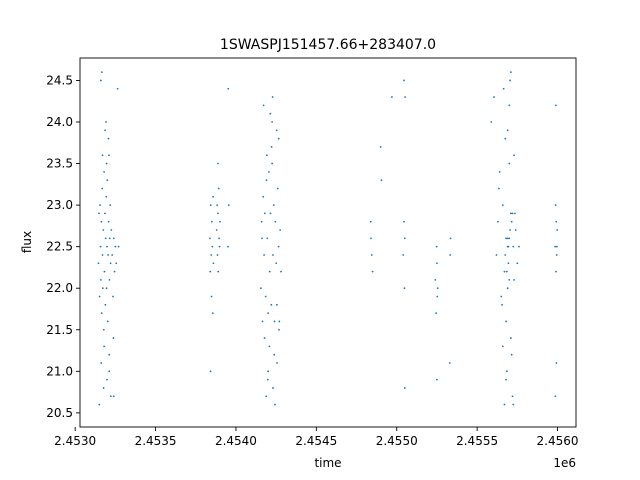 This screenshot has height=480, width=640. Describe the element at coordinates (316, 441) in the screenshot. I see `x-tick-label: 2.4545` at that location.